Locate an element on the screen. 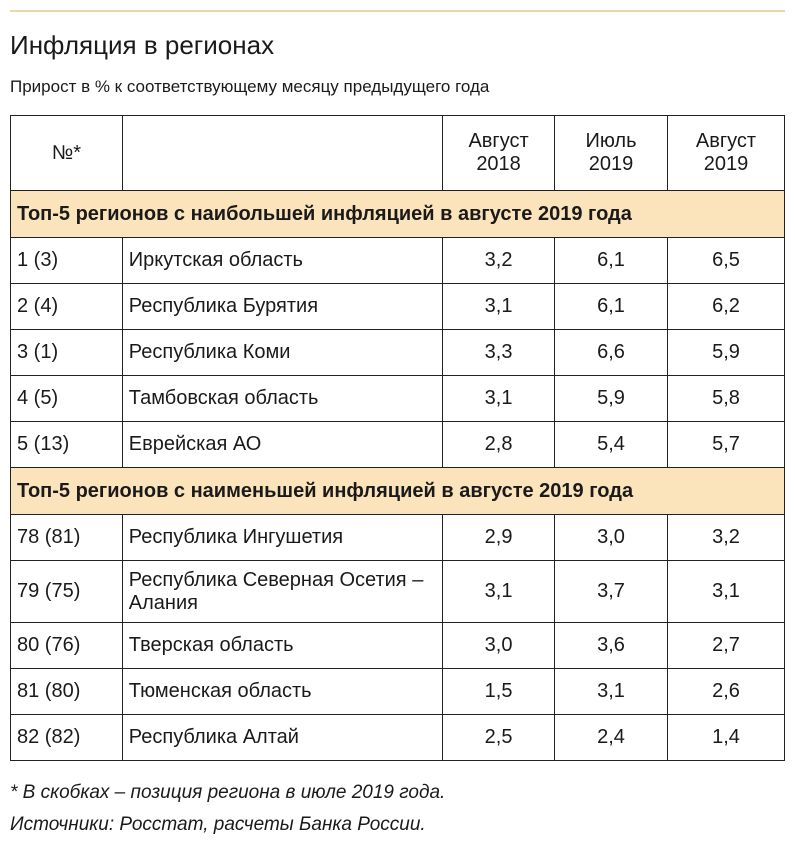 This screenshot has width=795, height=845. value: 6,2 is located at coordinates (726, 306).